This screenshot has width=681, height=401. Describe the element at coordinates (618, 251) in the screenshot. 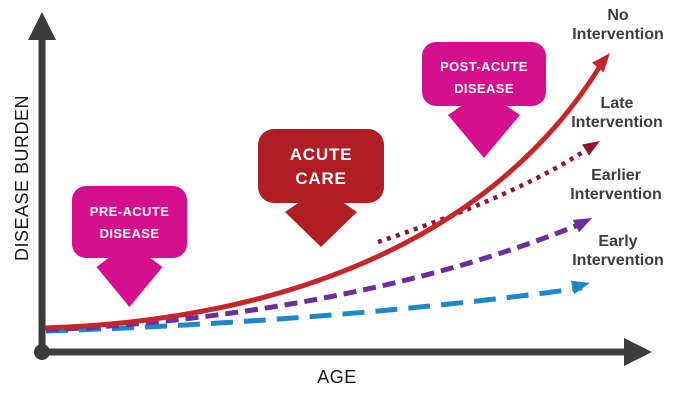

I see `curve-label-early-intervention: Early Intervention` at that location.